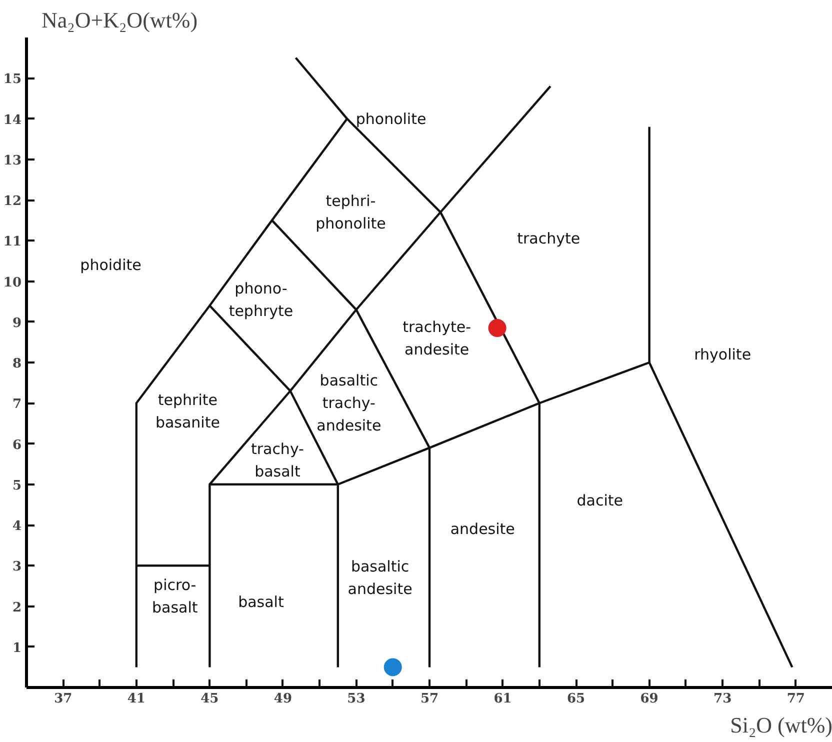  I want to click on annotation: trachyte- andesite, so click(437, 338).